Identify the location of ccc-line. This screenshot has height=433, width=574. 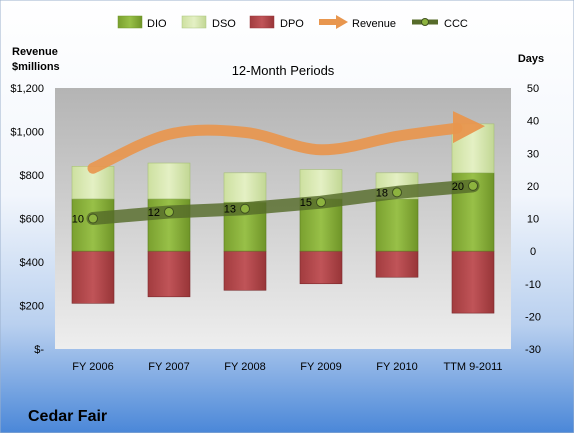
(283, 202).